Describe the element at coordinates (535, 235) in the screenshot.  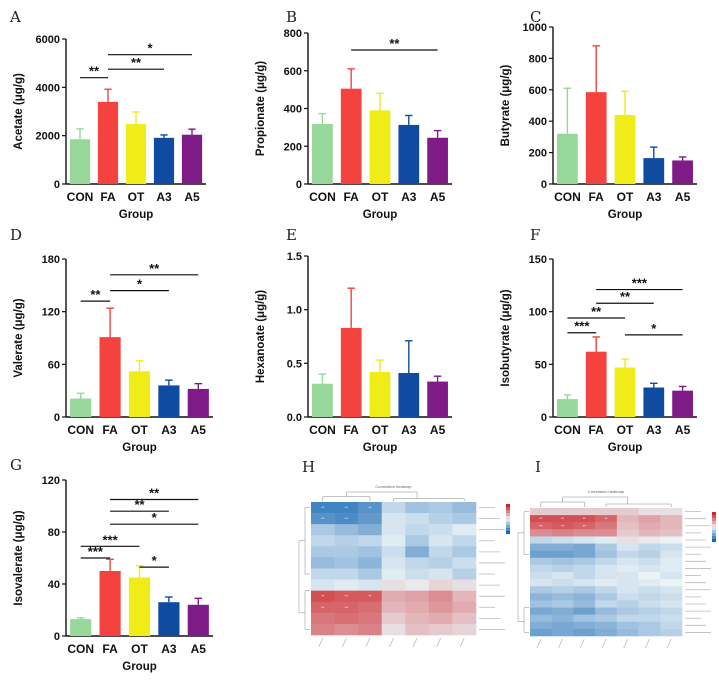
I see `panel-letter: F` at that location.